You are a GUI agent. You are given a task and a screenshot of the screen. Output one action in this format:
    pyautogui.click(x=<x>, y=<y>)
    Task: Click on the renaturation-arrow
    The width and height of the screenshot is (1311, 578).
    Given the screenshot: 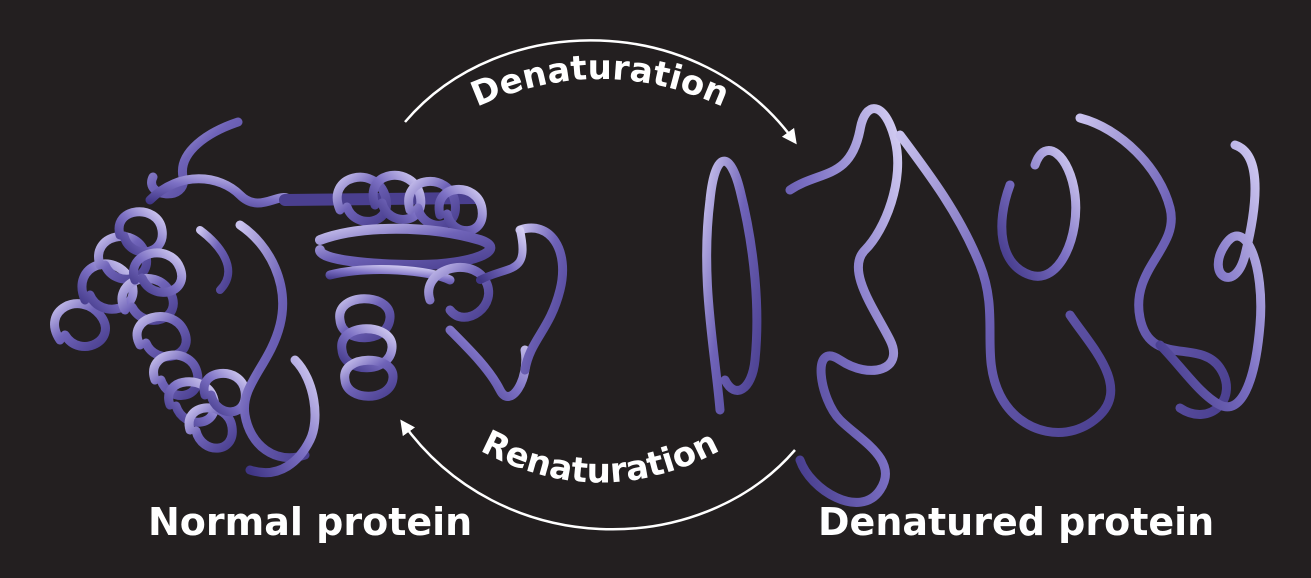 What is the action you would take?
    pyautogui.click(x=598, y=475)
    